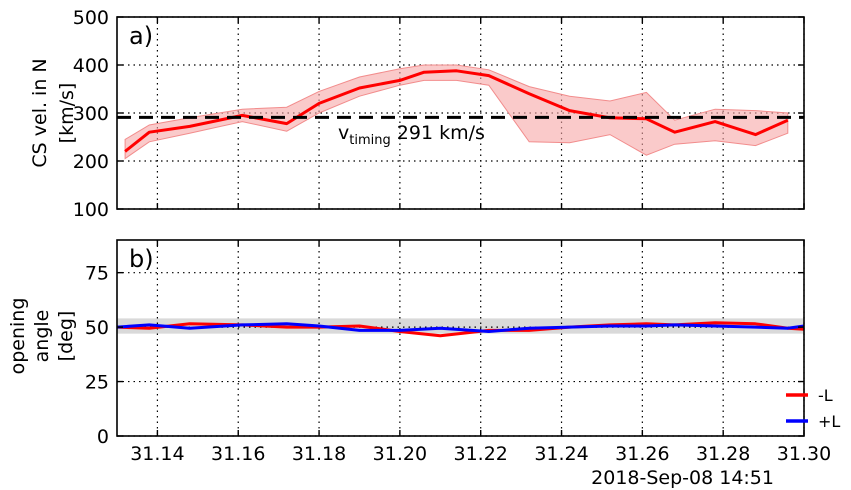  Describe the element at coordinates (825, 395) in the screenshot. I see `legend-entry: -L` at that location.